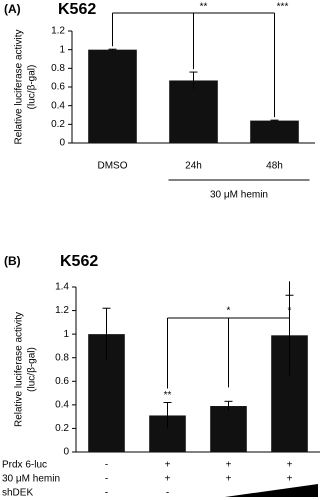 This screenshot has width=329, height=500. I want to click on condition-label: Prdx 6-luc, so click(24, 465).